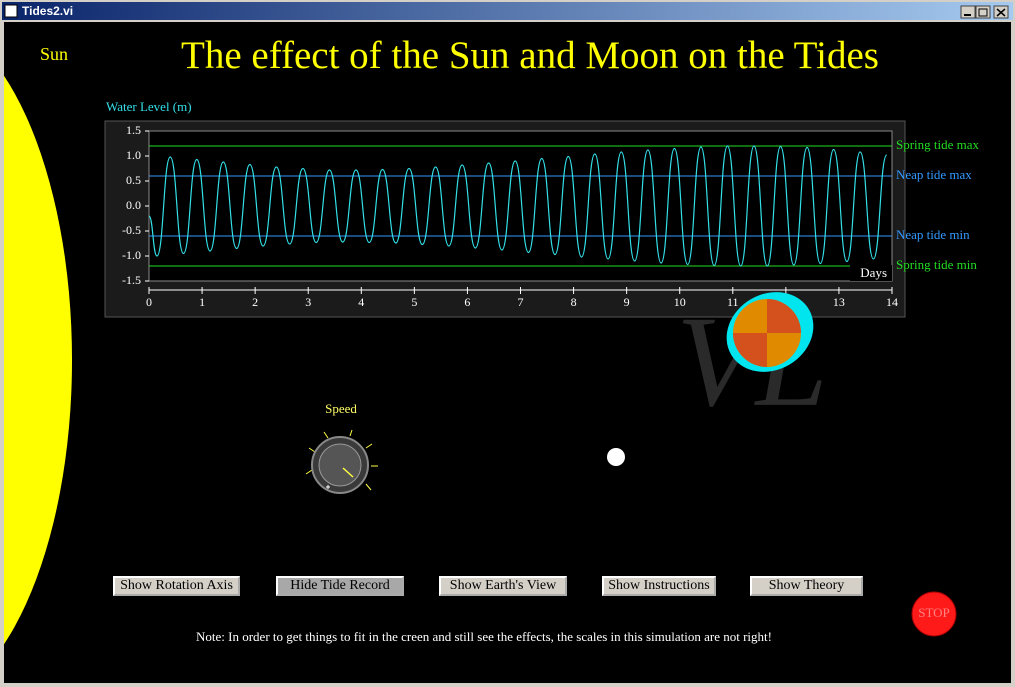  What do you see at coordinates (507, 11) in the screenshot?
I see `title-bar` at bounding box center [507, 11].